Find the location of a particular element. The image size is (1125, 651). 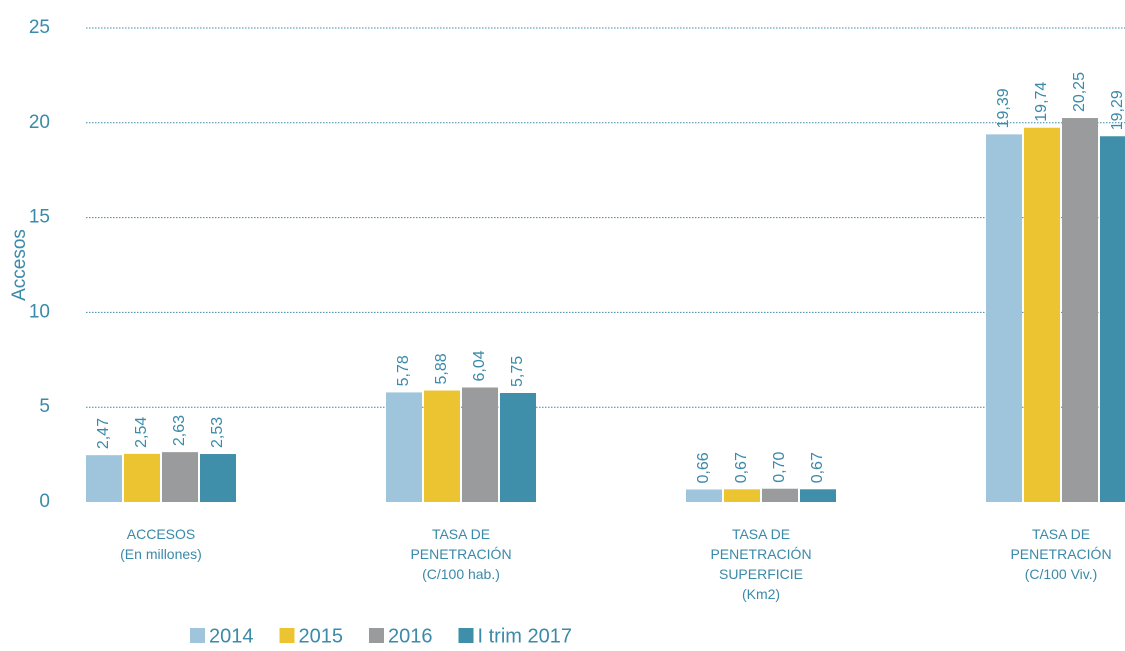

x-tick-label: ACCESOS (En millones) is located at coordinates (161, 544).